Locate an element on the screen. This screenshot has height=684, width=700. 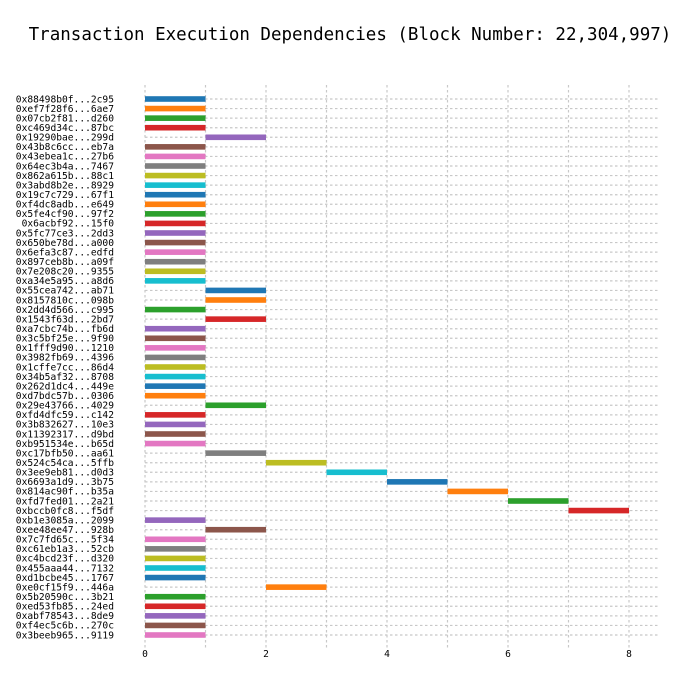
y-tick-label: 0x524c54ca...5ffb is located at coordinates (65, 463).